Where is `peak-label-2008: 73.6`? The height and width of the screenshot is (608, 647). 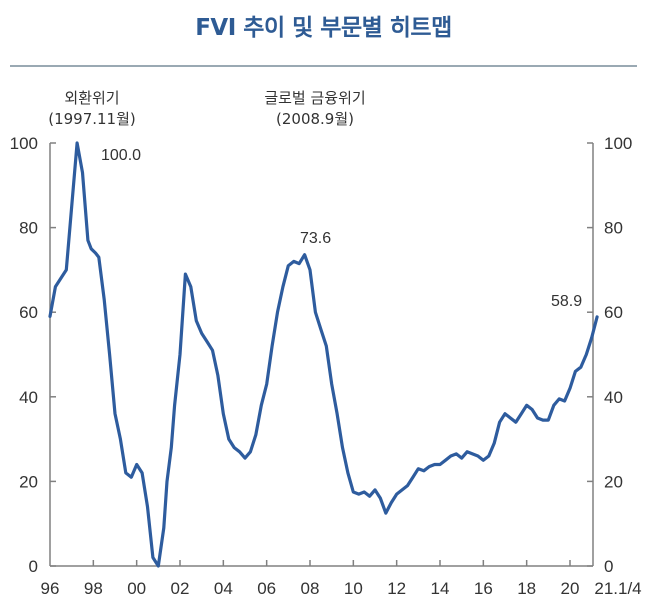
peak-label-2008: 73.6 is located at coordinates (315, 238).